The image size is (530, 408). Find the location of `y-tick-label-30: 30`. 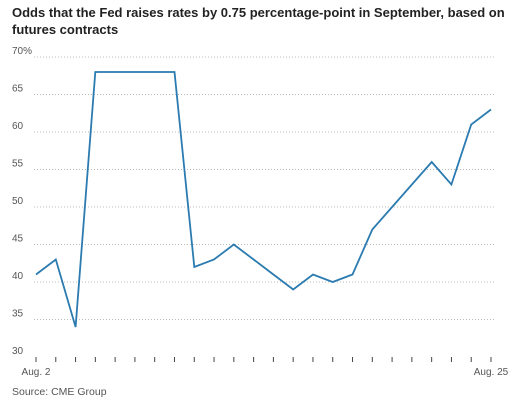

y-tick-label-30: 30 is located at coordinates (18, 351).